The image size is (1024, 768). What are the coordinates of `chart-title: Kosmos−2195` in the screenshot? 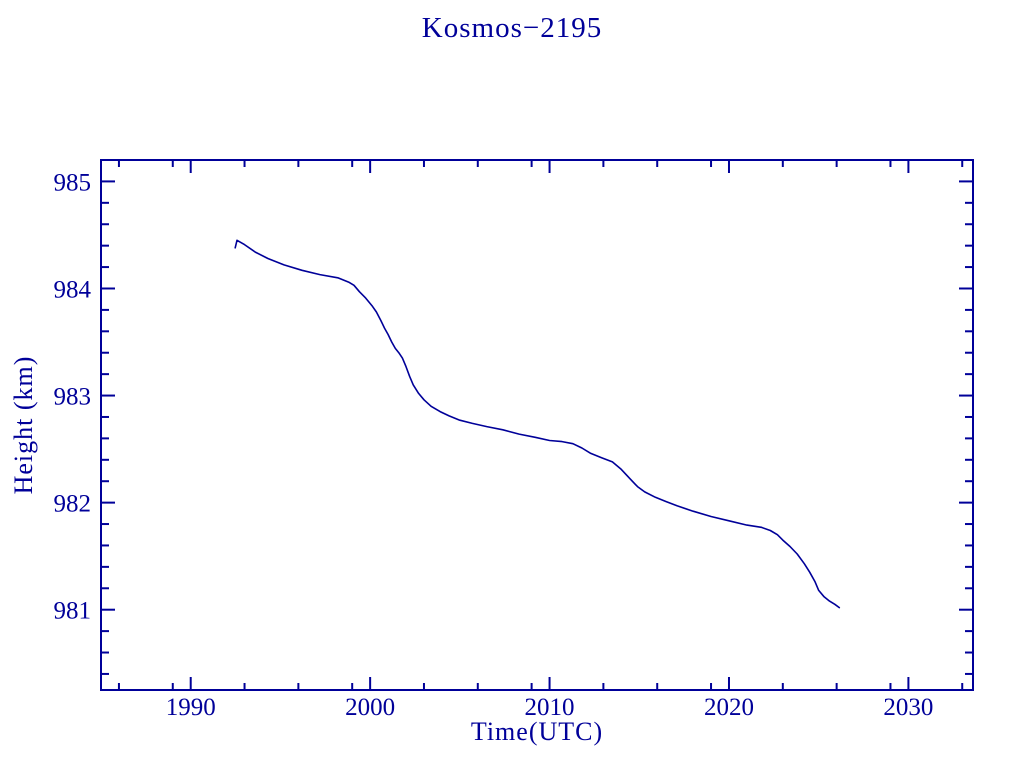 It's located at (512, 28).